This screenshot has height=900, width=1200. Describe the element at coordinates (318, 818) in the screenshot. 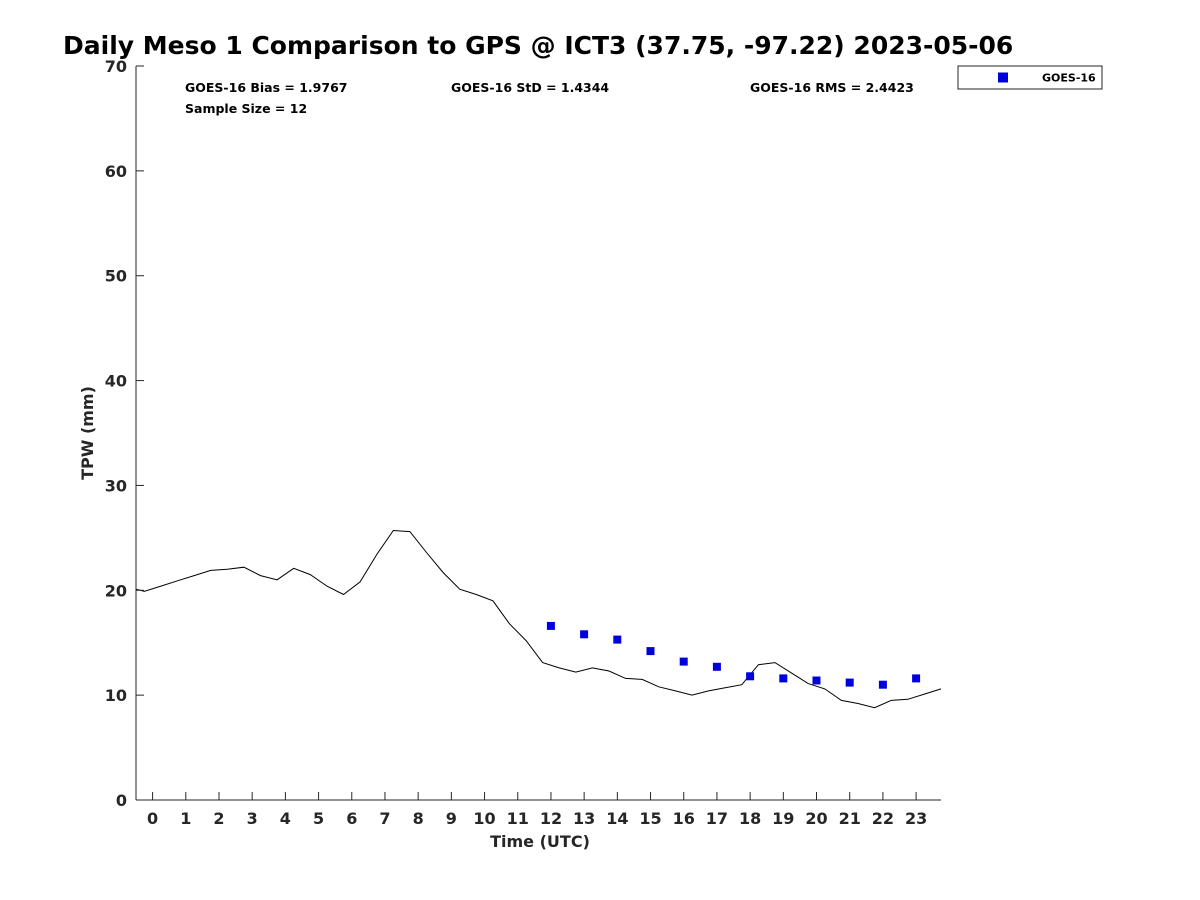

I see `x-tick-label: 5` at that location.